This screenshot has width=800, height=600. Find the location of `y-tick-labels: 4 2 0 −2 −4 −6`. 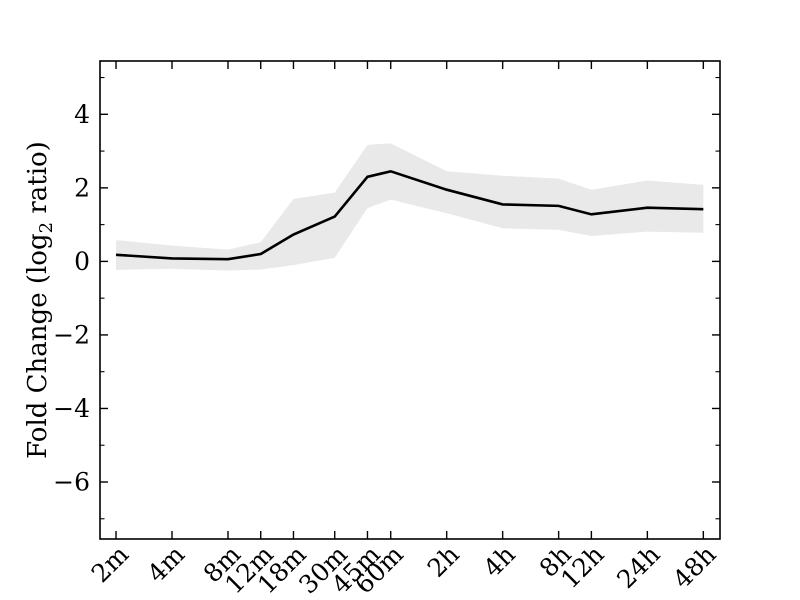

y-tick-labels: 4 2 0 −2 −4 −6 is located at coordinates (71, 298).